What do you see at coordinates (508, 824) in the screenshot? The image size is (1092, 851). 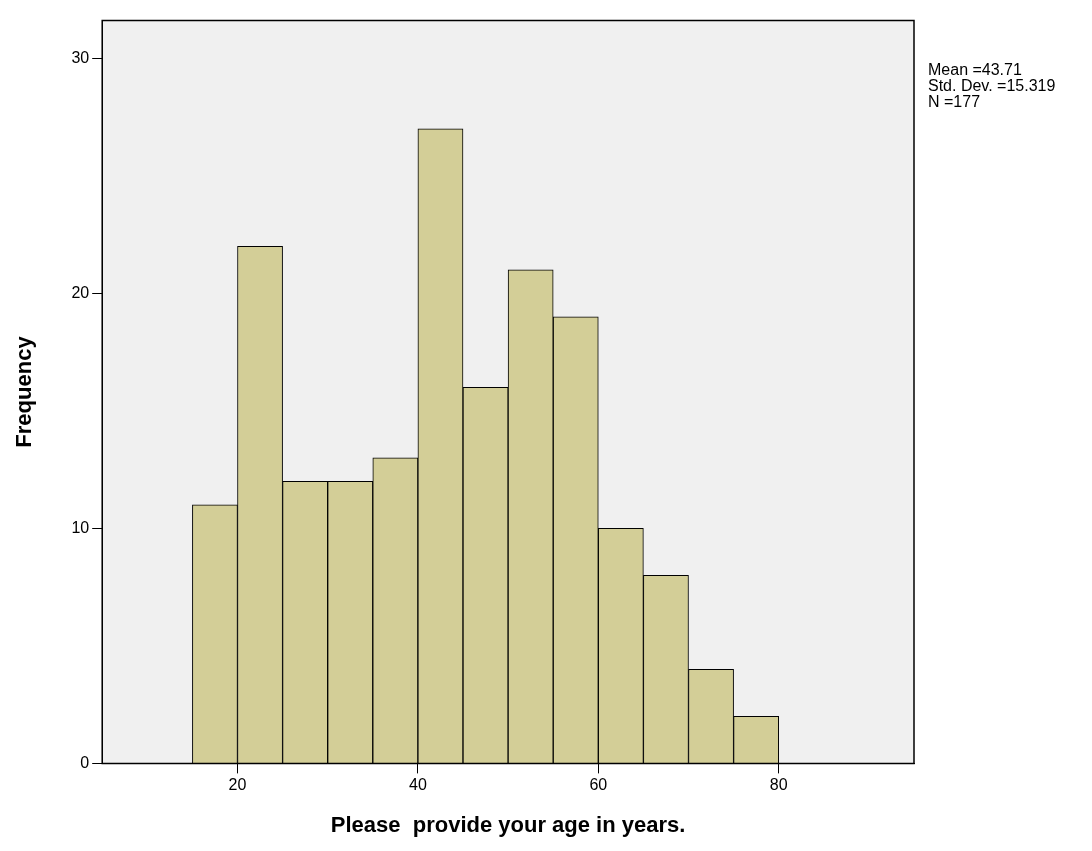 I see `x-axis-title: Please provide your age in years.` at bounding box center [508, 824].